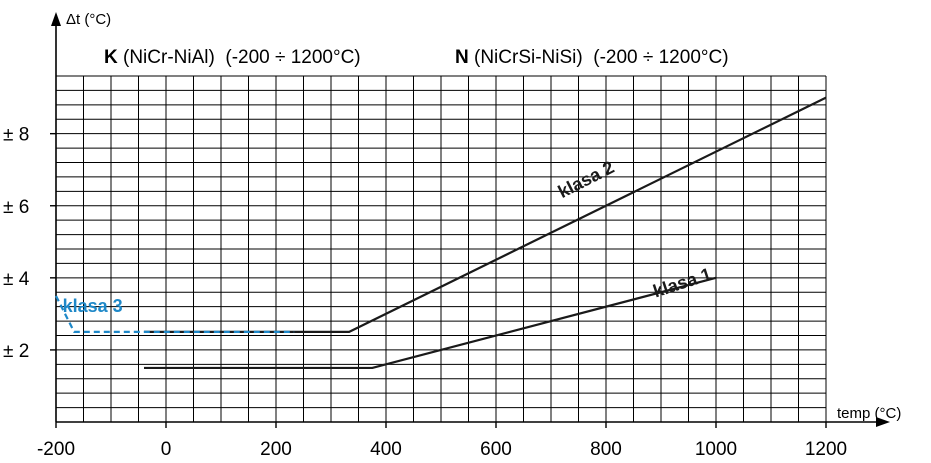  What do you see at coordinates (606, 449) in the screenshot?
I see `x-tick-label: 800` at bounding box center [606, 449].